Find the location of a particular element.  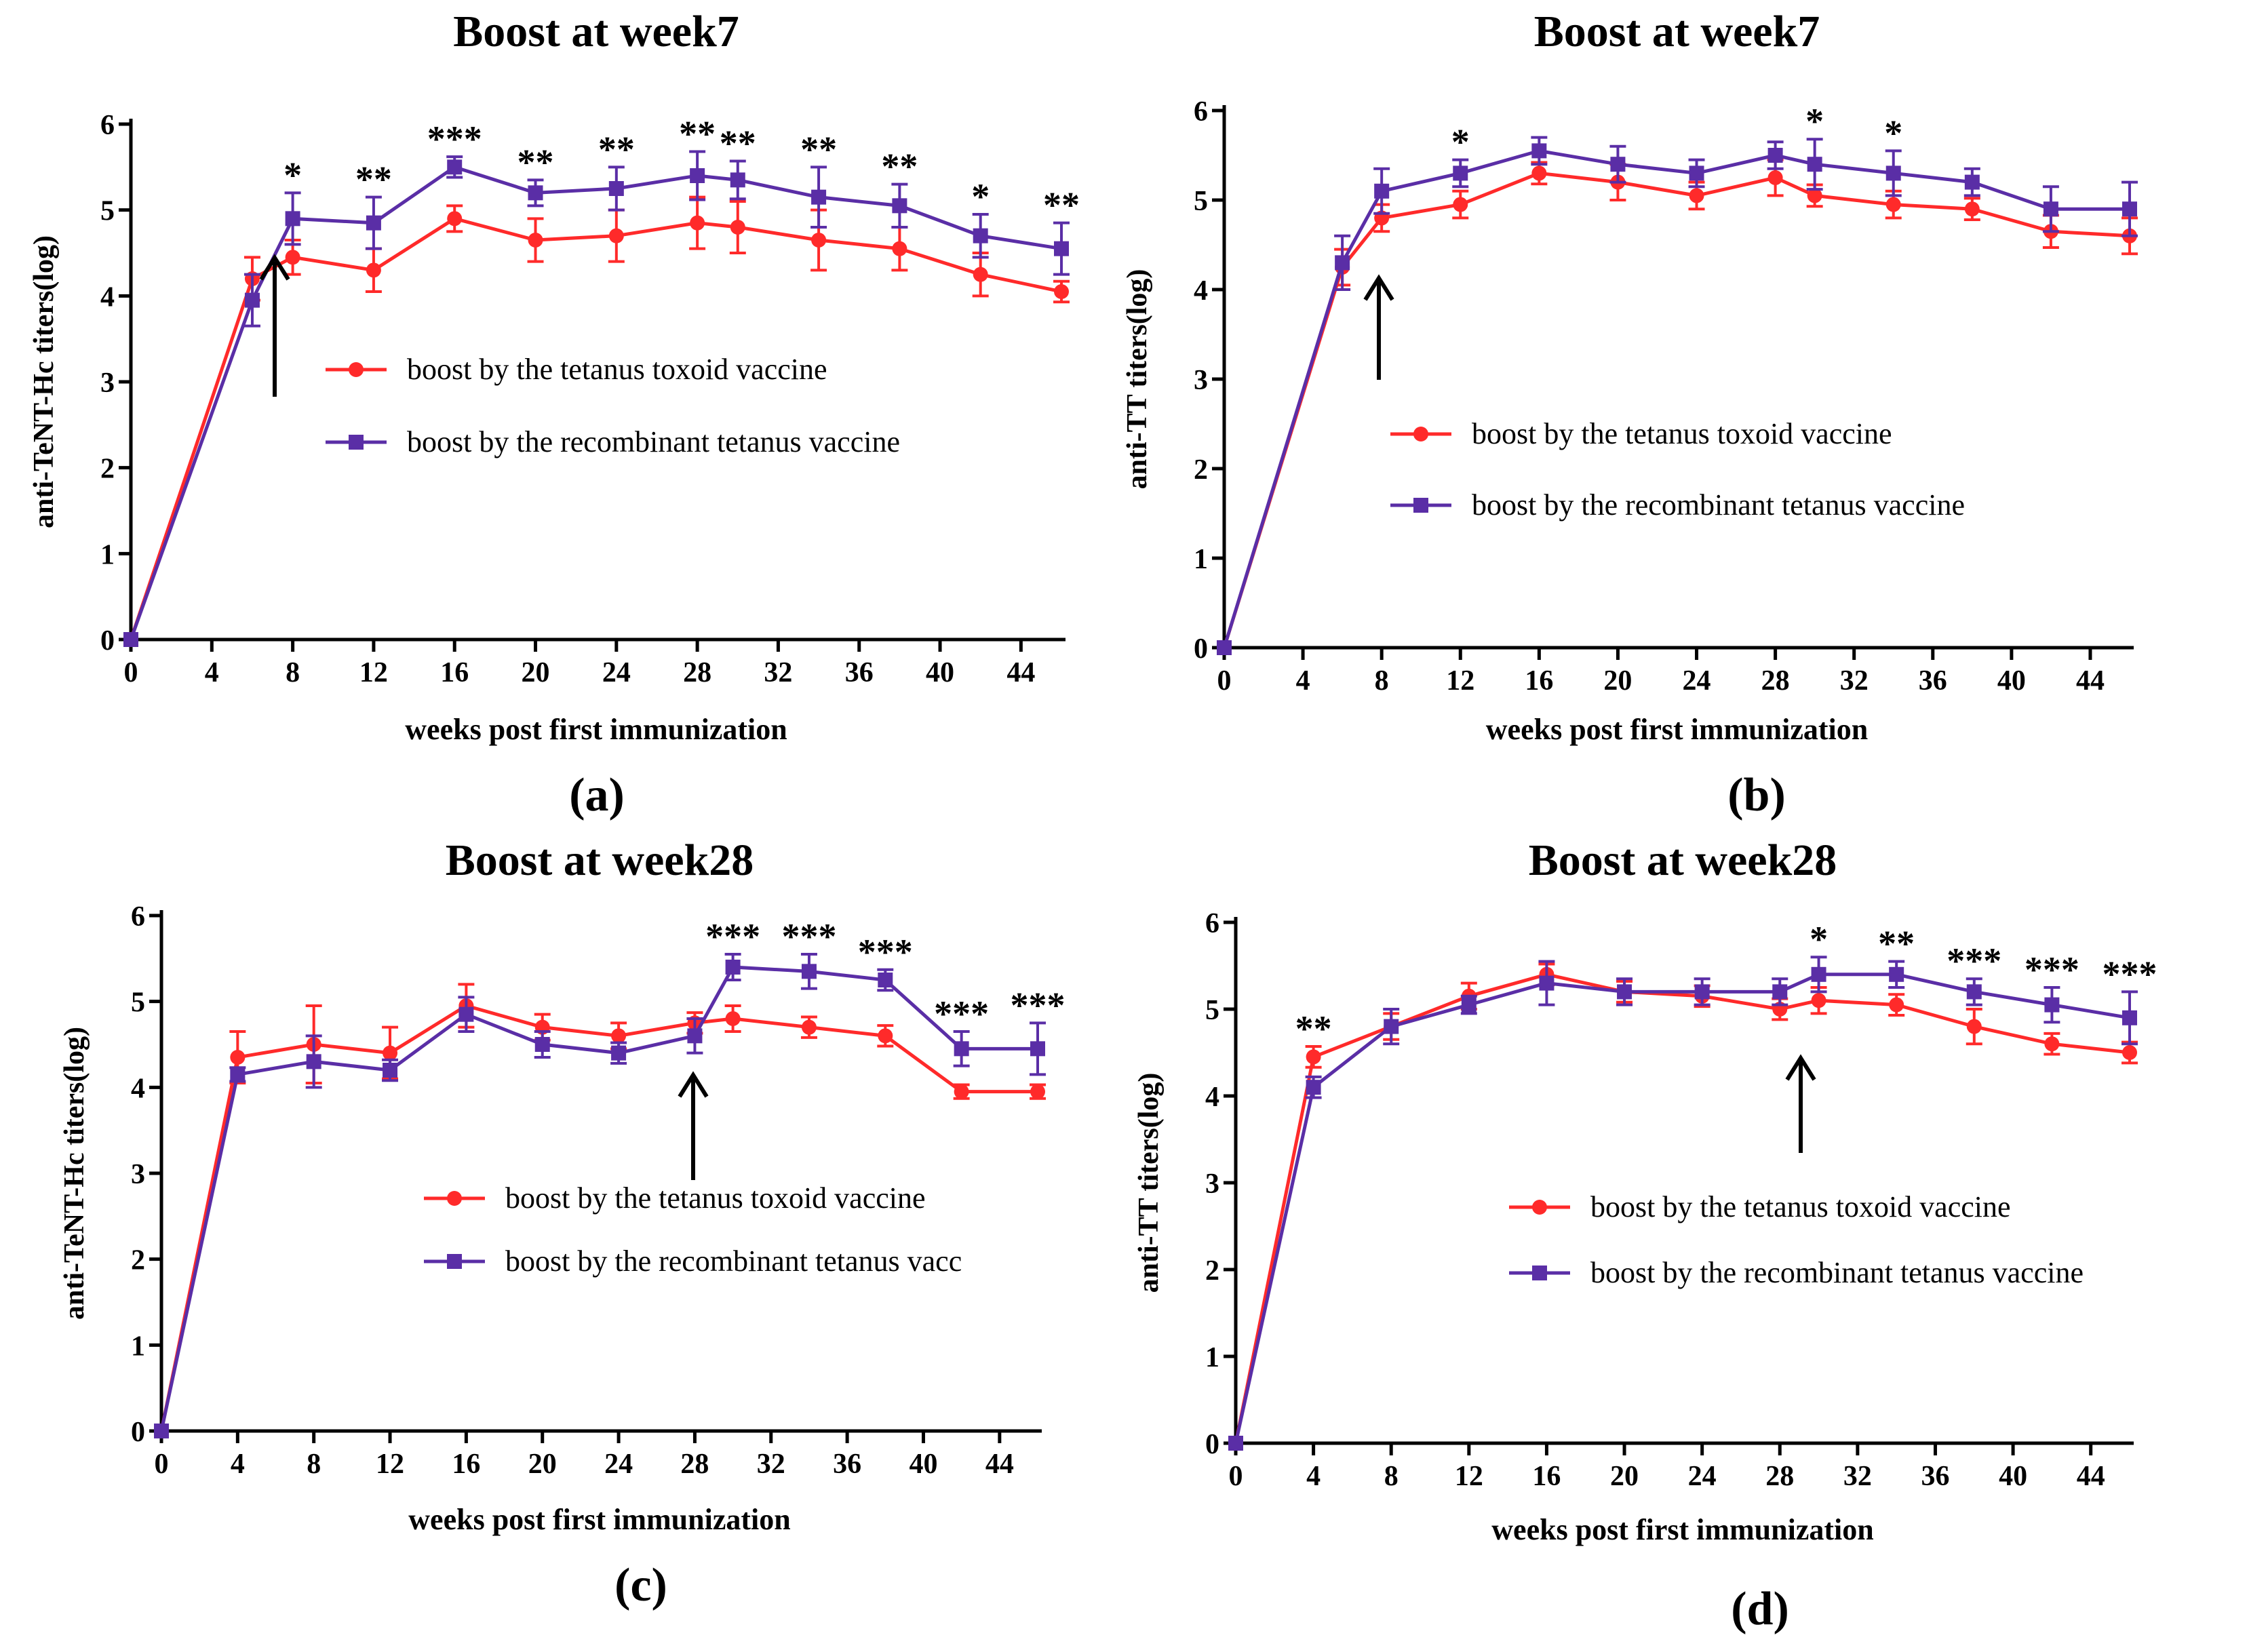

panel-label: (c) is located at coordinates (640, 1585).